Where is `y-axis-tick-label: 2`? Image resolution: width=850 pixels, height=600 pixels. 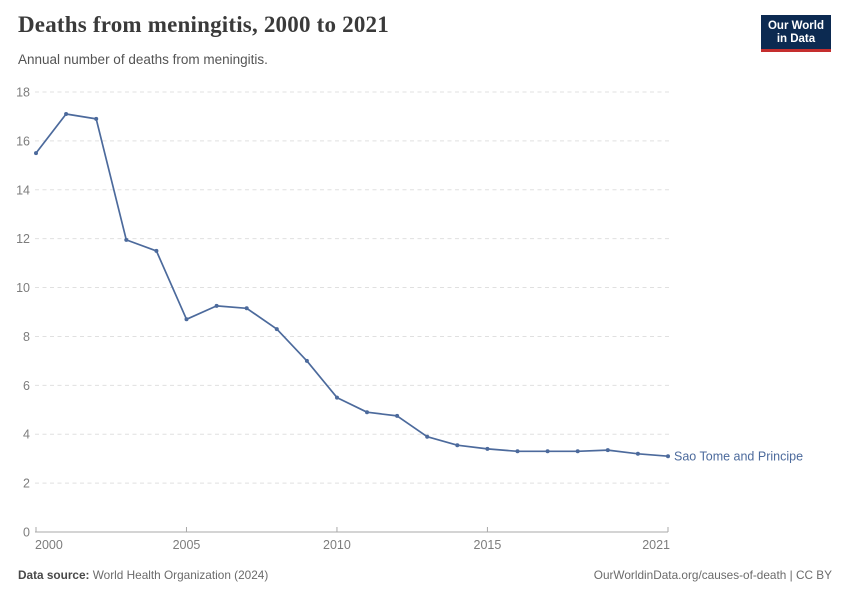
y-axis-tick-label: 2 is located at coordinates (26, 484).